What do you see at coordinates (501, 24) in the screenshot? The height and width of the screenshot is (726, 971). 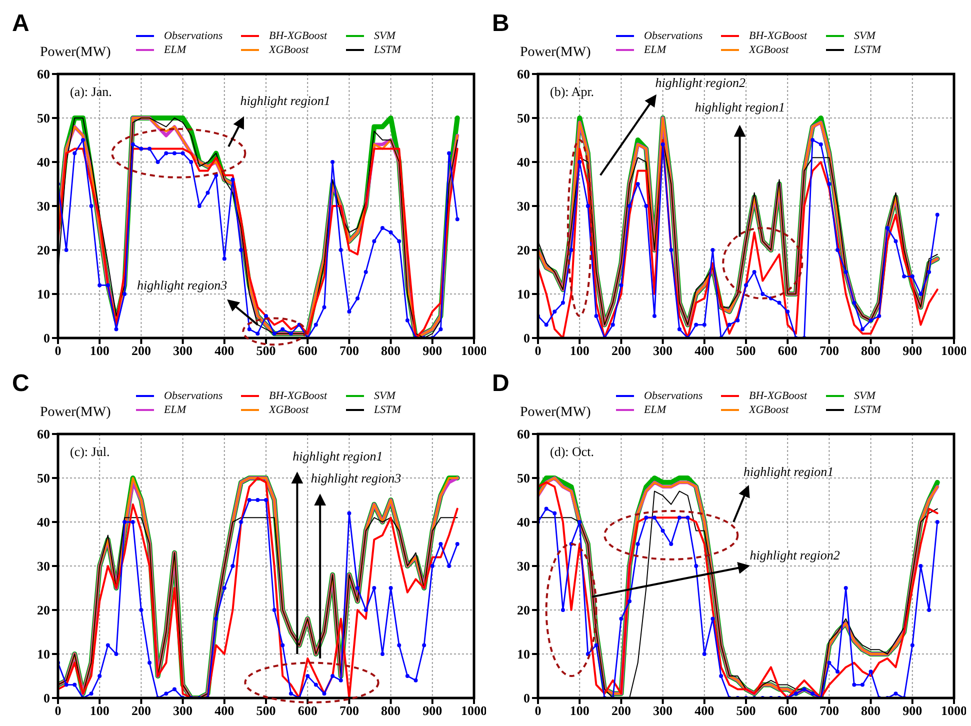 I see `chart-title: B` at bounding box center [501, 24].